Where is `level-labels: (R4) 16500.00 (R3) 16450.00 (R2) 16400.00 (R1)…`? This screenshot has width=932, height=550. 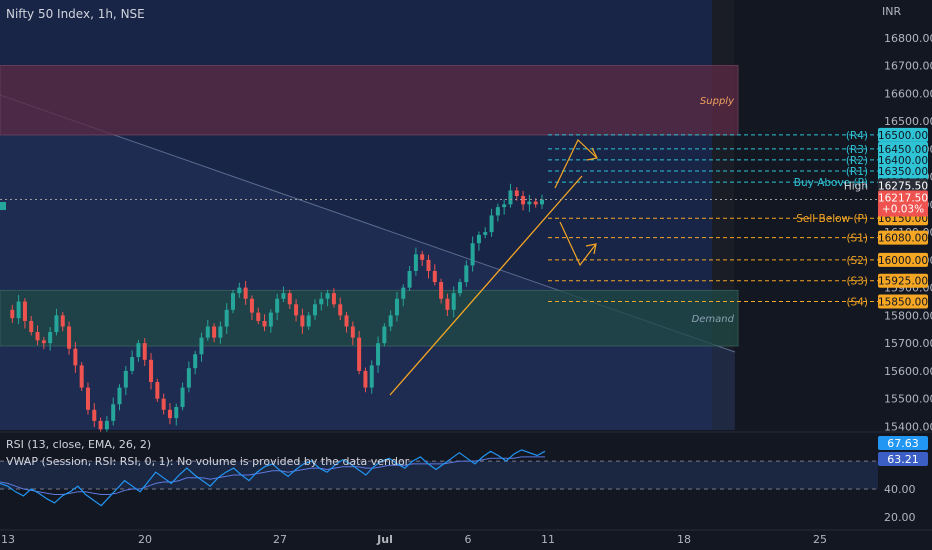 level-labels: (R4) 16500.00 (R3) 16450.00 (R2) 16400.00 (R1)… is located at coordinates (861, 218).